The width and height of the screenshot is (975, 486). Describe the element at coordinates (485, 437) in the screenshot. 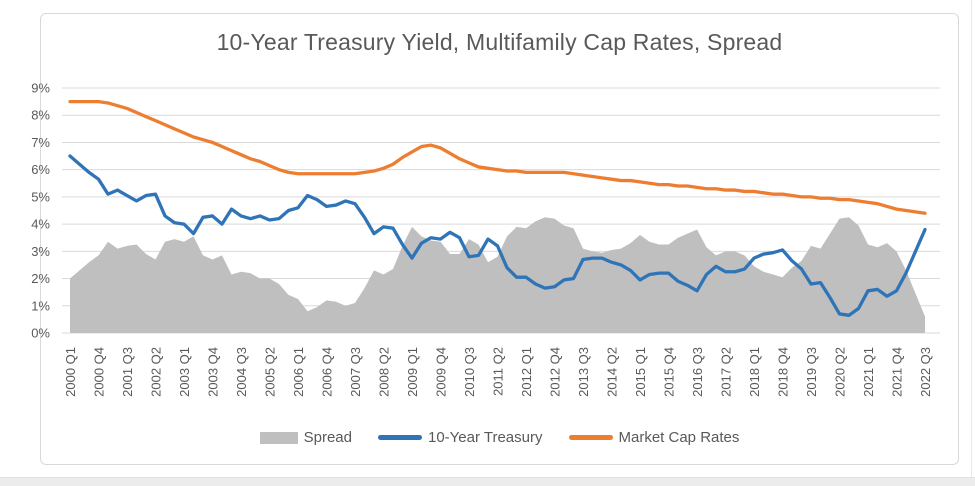

I see `legend-label-treasury: 10-Year Treasury` at that location.